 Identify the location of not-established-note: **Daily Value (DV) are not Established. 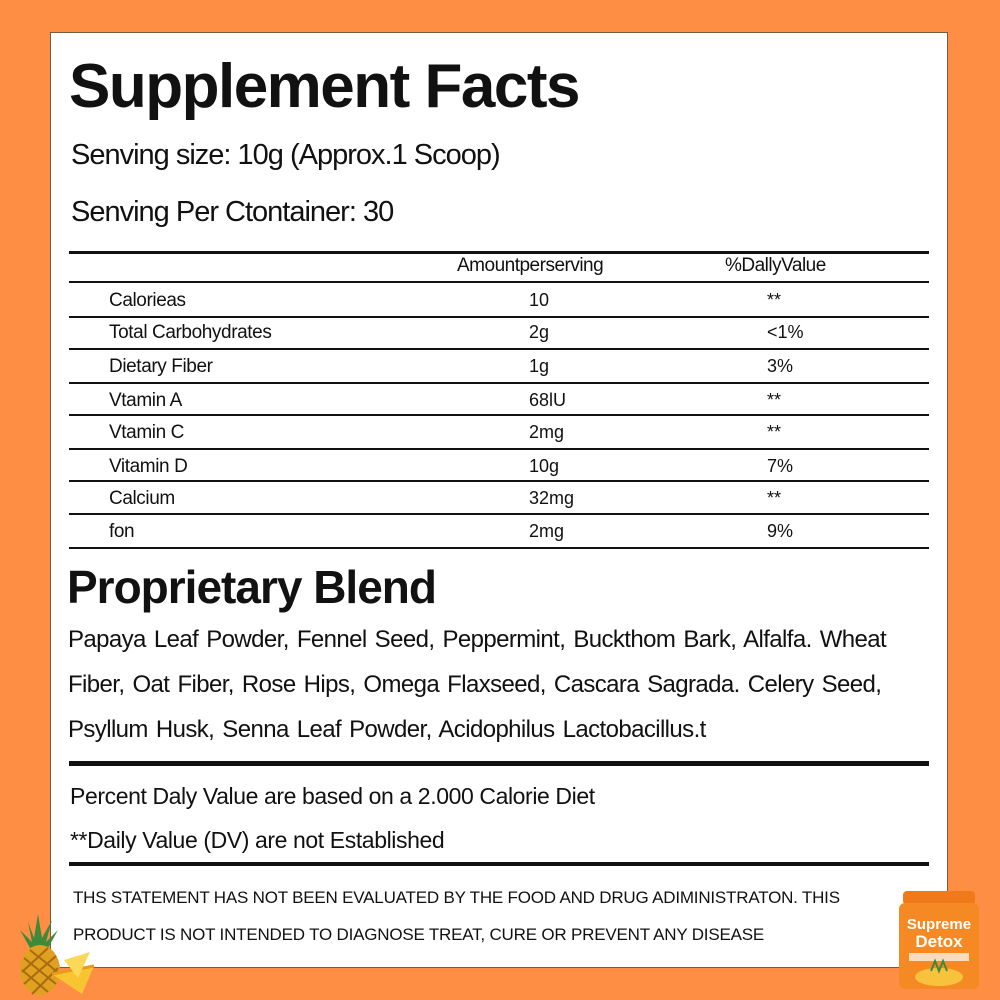
(257, 840).